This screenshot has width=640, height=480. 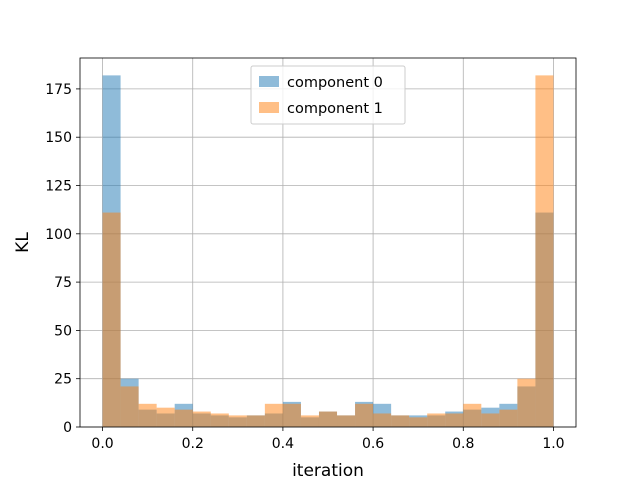 I want to click on x-axis-label: iteration, so click(x=328, y=470).